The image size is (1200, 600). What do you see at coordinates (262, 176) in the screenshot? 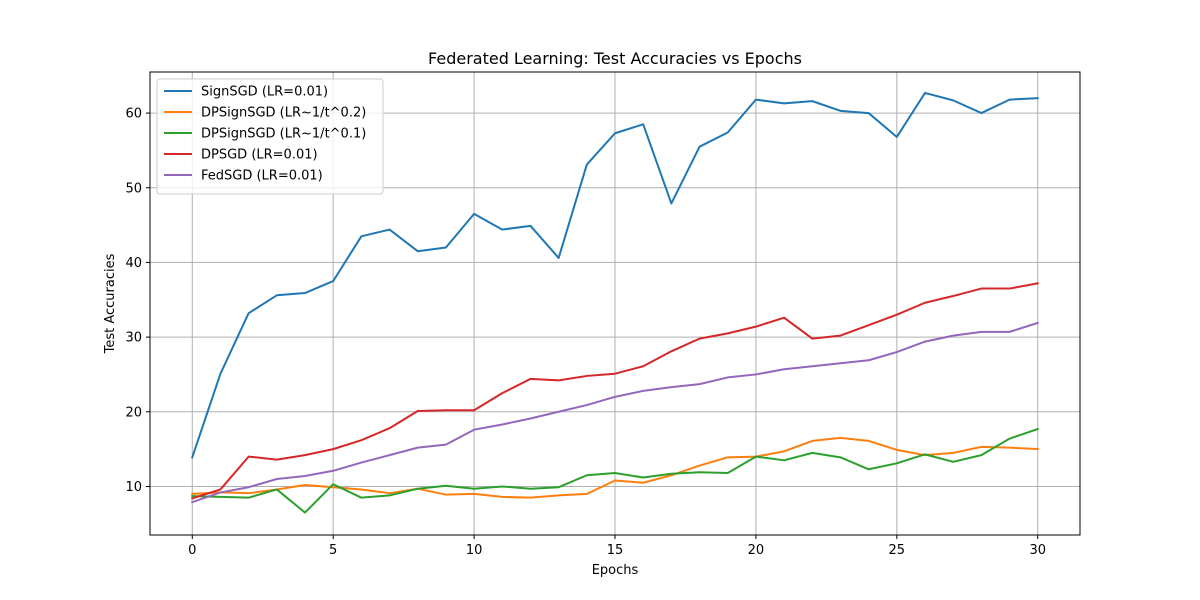
I see `legend-label: FedSGD (LR=0.01)` at bounding box center [262, 176].